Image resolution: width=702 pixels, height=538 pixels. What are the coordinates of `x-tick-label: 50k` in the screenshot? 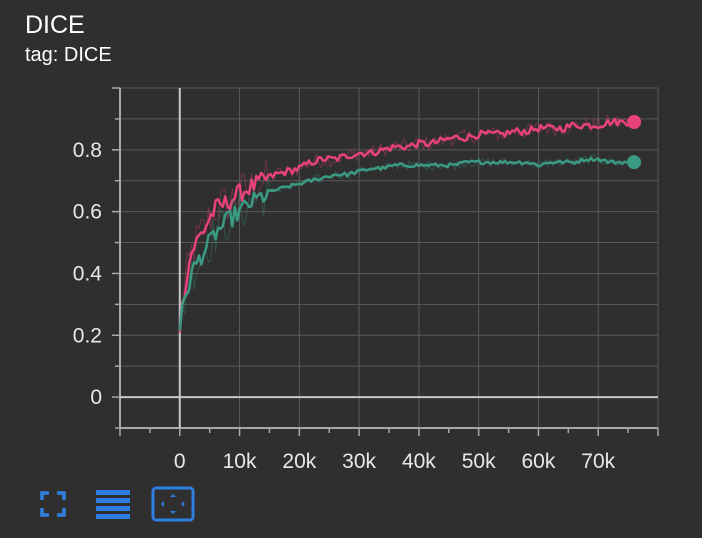 It's located at (479, 461).